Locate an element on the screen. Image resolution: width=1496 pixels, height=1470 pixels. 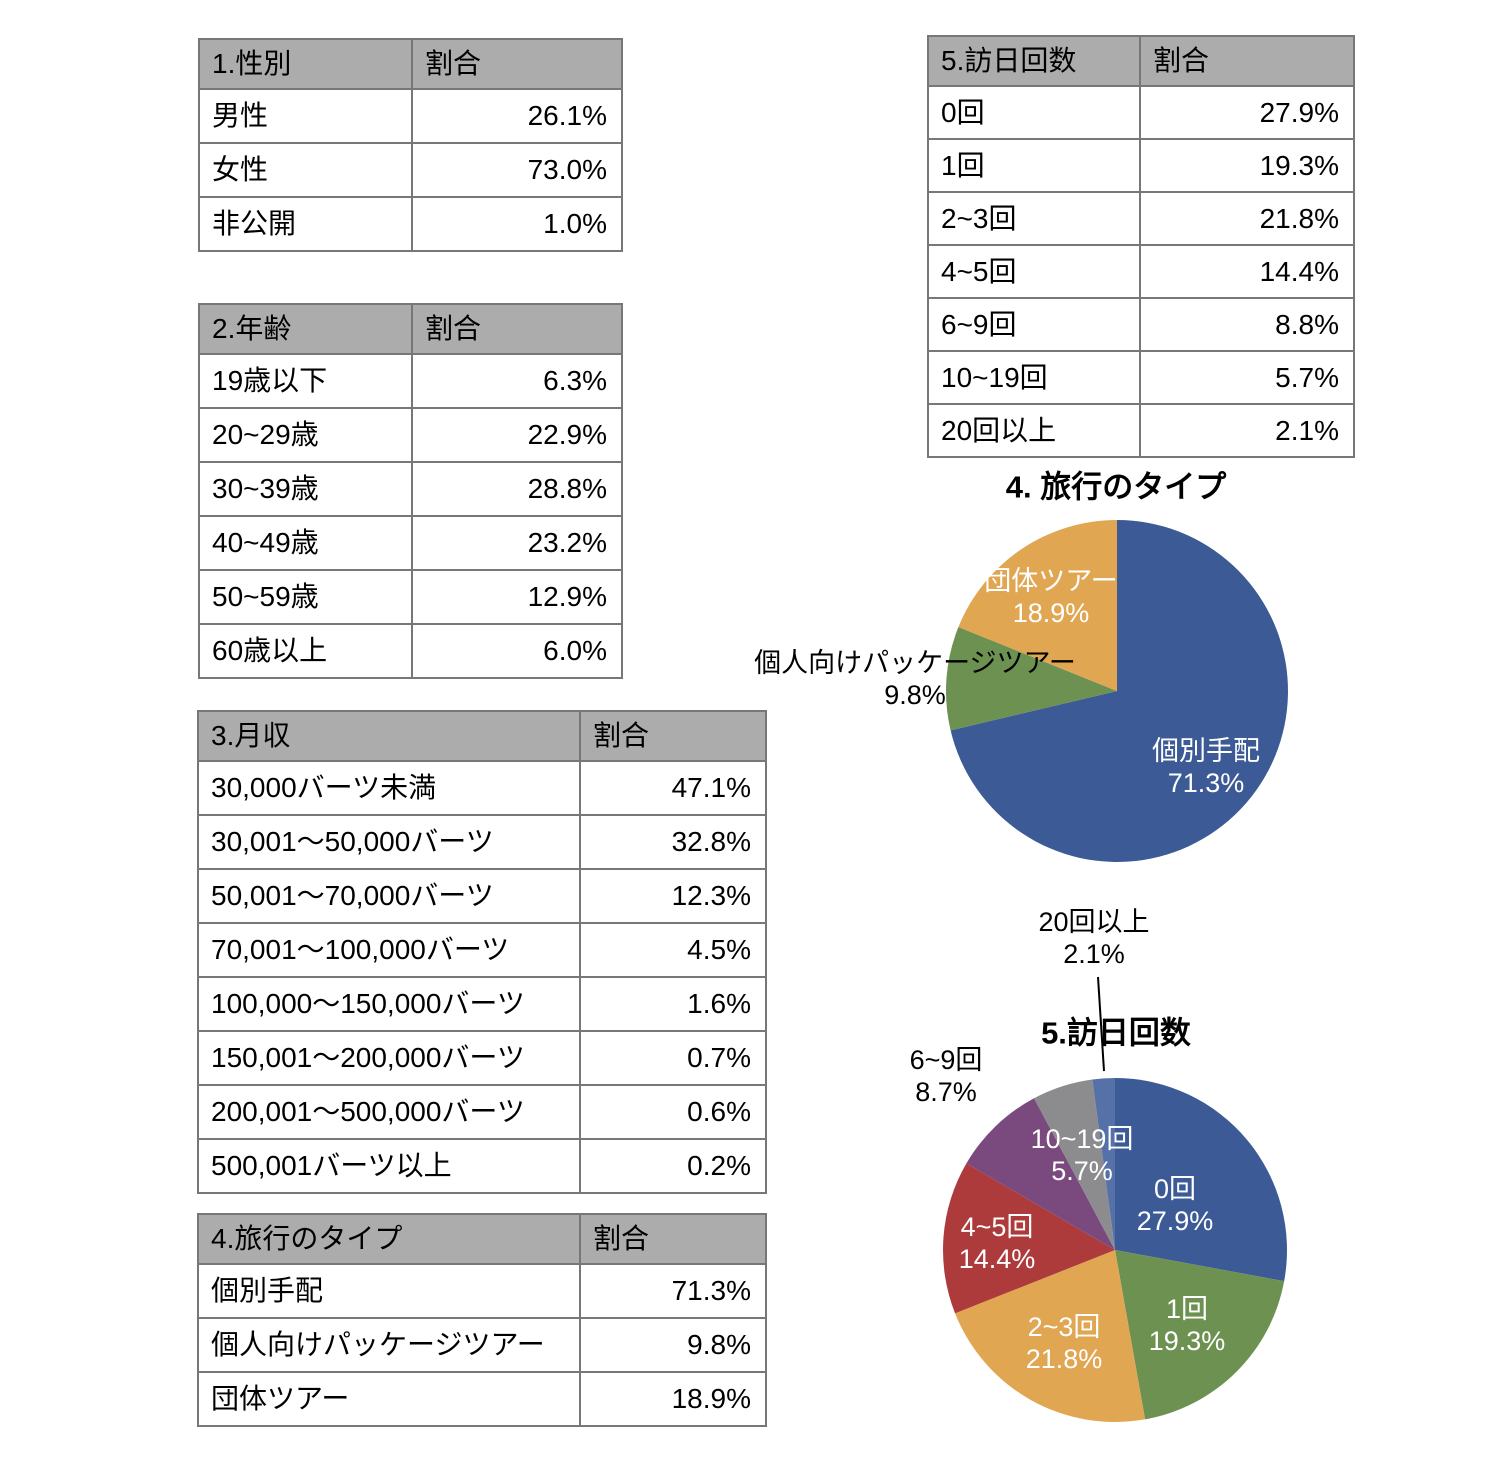
table-cell-label: 2~3回 is located at coordinates (1034, 218).